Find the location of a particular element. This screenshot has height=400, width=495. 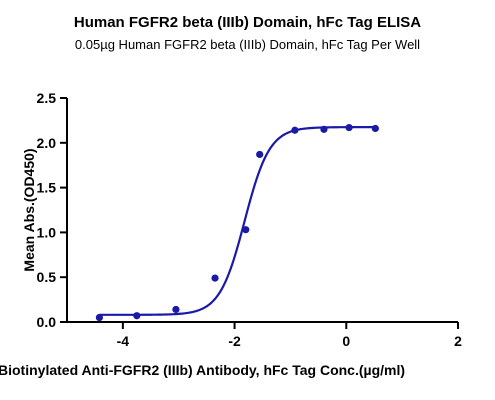

y-tick-label: 1.5 is located at coordinates (47, 188).